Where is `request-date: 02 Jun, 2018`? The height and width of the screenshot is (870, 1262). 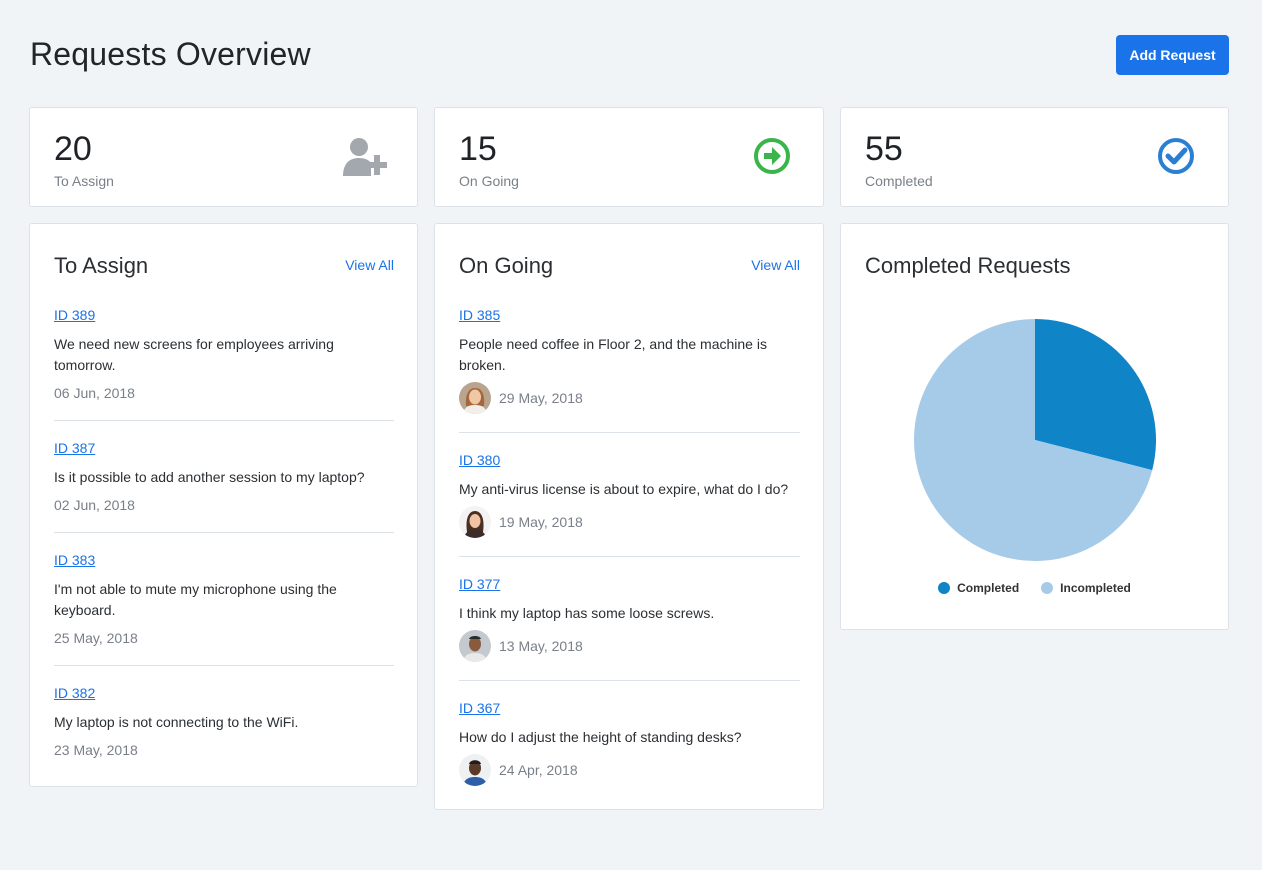 request-date: 02 Jun, 2018 is located at coordinates (94, 505).